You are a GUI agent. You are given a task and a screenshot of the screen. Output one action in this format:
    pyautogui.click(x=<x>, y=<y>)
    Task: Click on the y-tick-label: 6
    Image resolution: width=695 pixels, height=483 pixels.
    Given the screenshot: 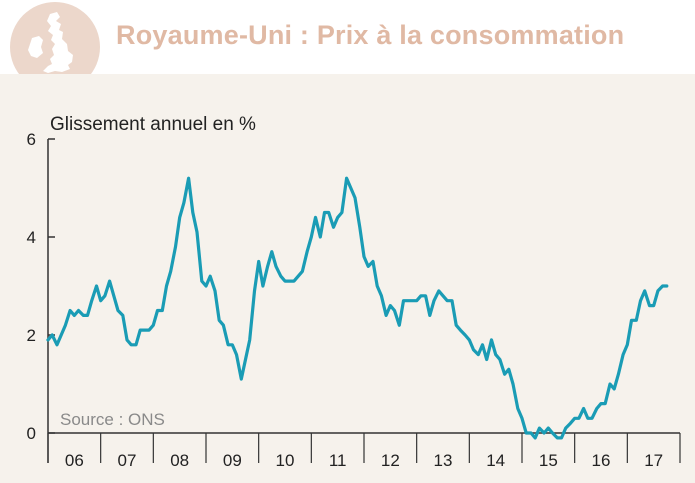 What is the action you would take?
    pyautogui.click(x=31, y=139)
    